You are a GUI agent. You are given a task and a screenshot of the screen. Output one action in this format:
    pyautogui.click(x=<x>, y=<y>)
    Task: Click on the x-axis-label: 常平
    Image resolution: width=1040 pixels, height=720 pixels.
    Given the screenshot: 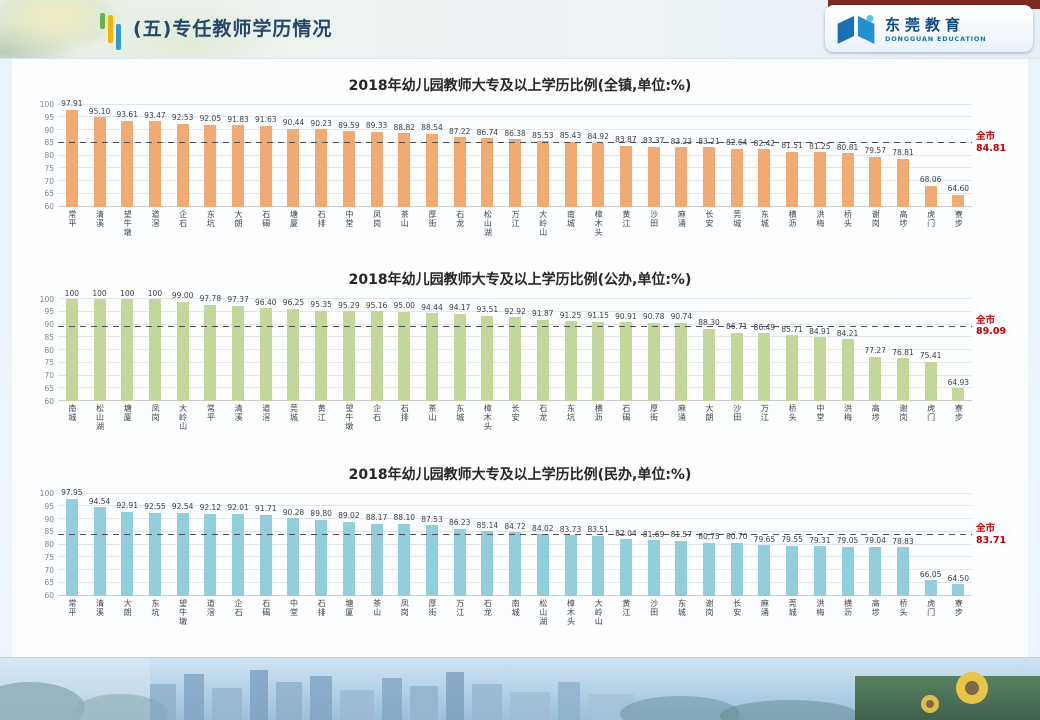 What is the action you would take?
    pyautogui.click(x=211, y=426)
    